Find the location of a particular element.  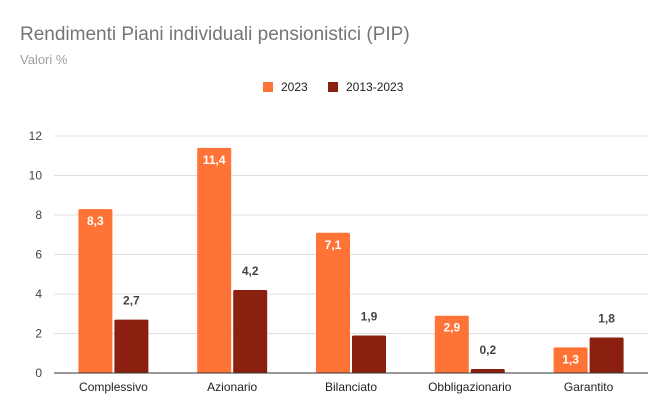

y-tick-label: 2 is located at coordinates (38, 334).